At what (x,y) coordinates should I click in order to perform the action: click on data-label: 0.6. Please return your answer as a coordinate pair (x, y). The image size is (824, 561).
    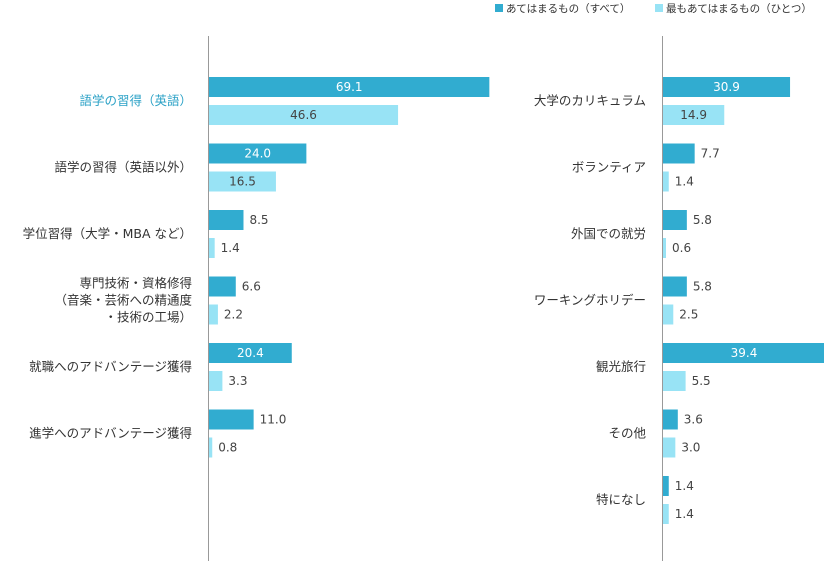
    Looking at the image, I should click on (681, 248).